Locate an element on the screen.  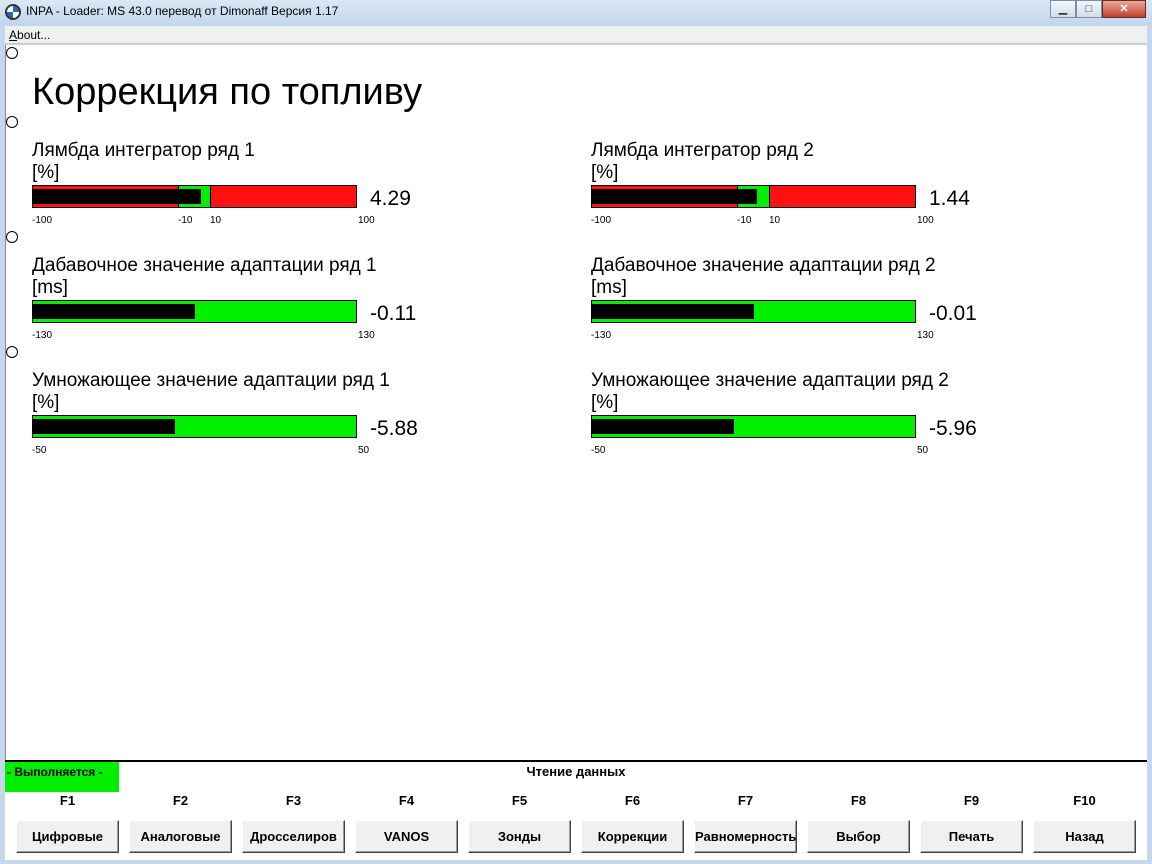
corrections-button: Коррекции is located at coordinates (632, 836).